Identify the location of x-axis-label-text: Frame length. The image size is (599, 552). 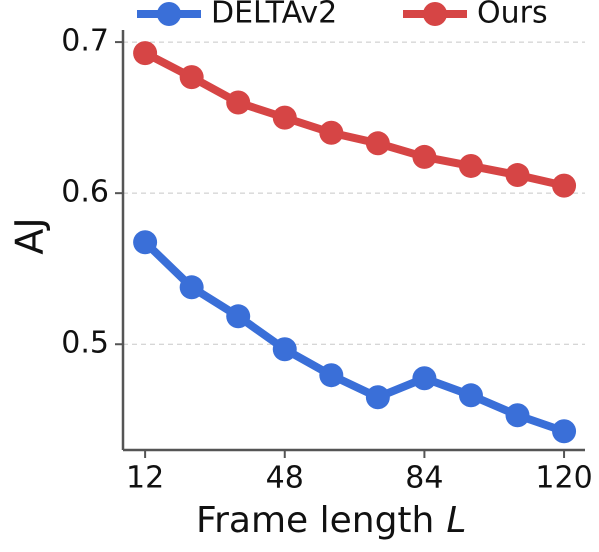
(315, 520).